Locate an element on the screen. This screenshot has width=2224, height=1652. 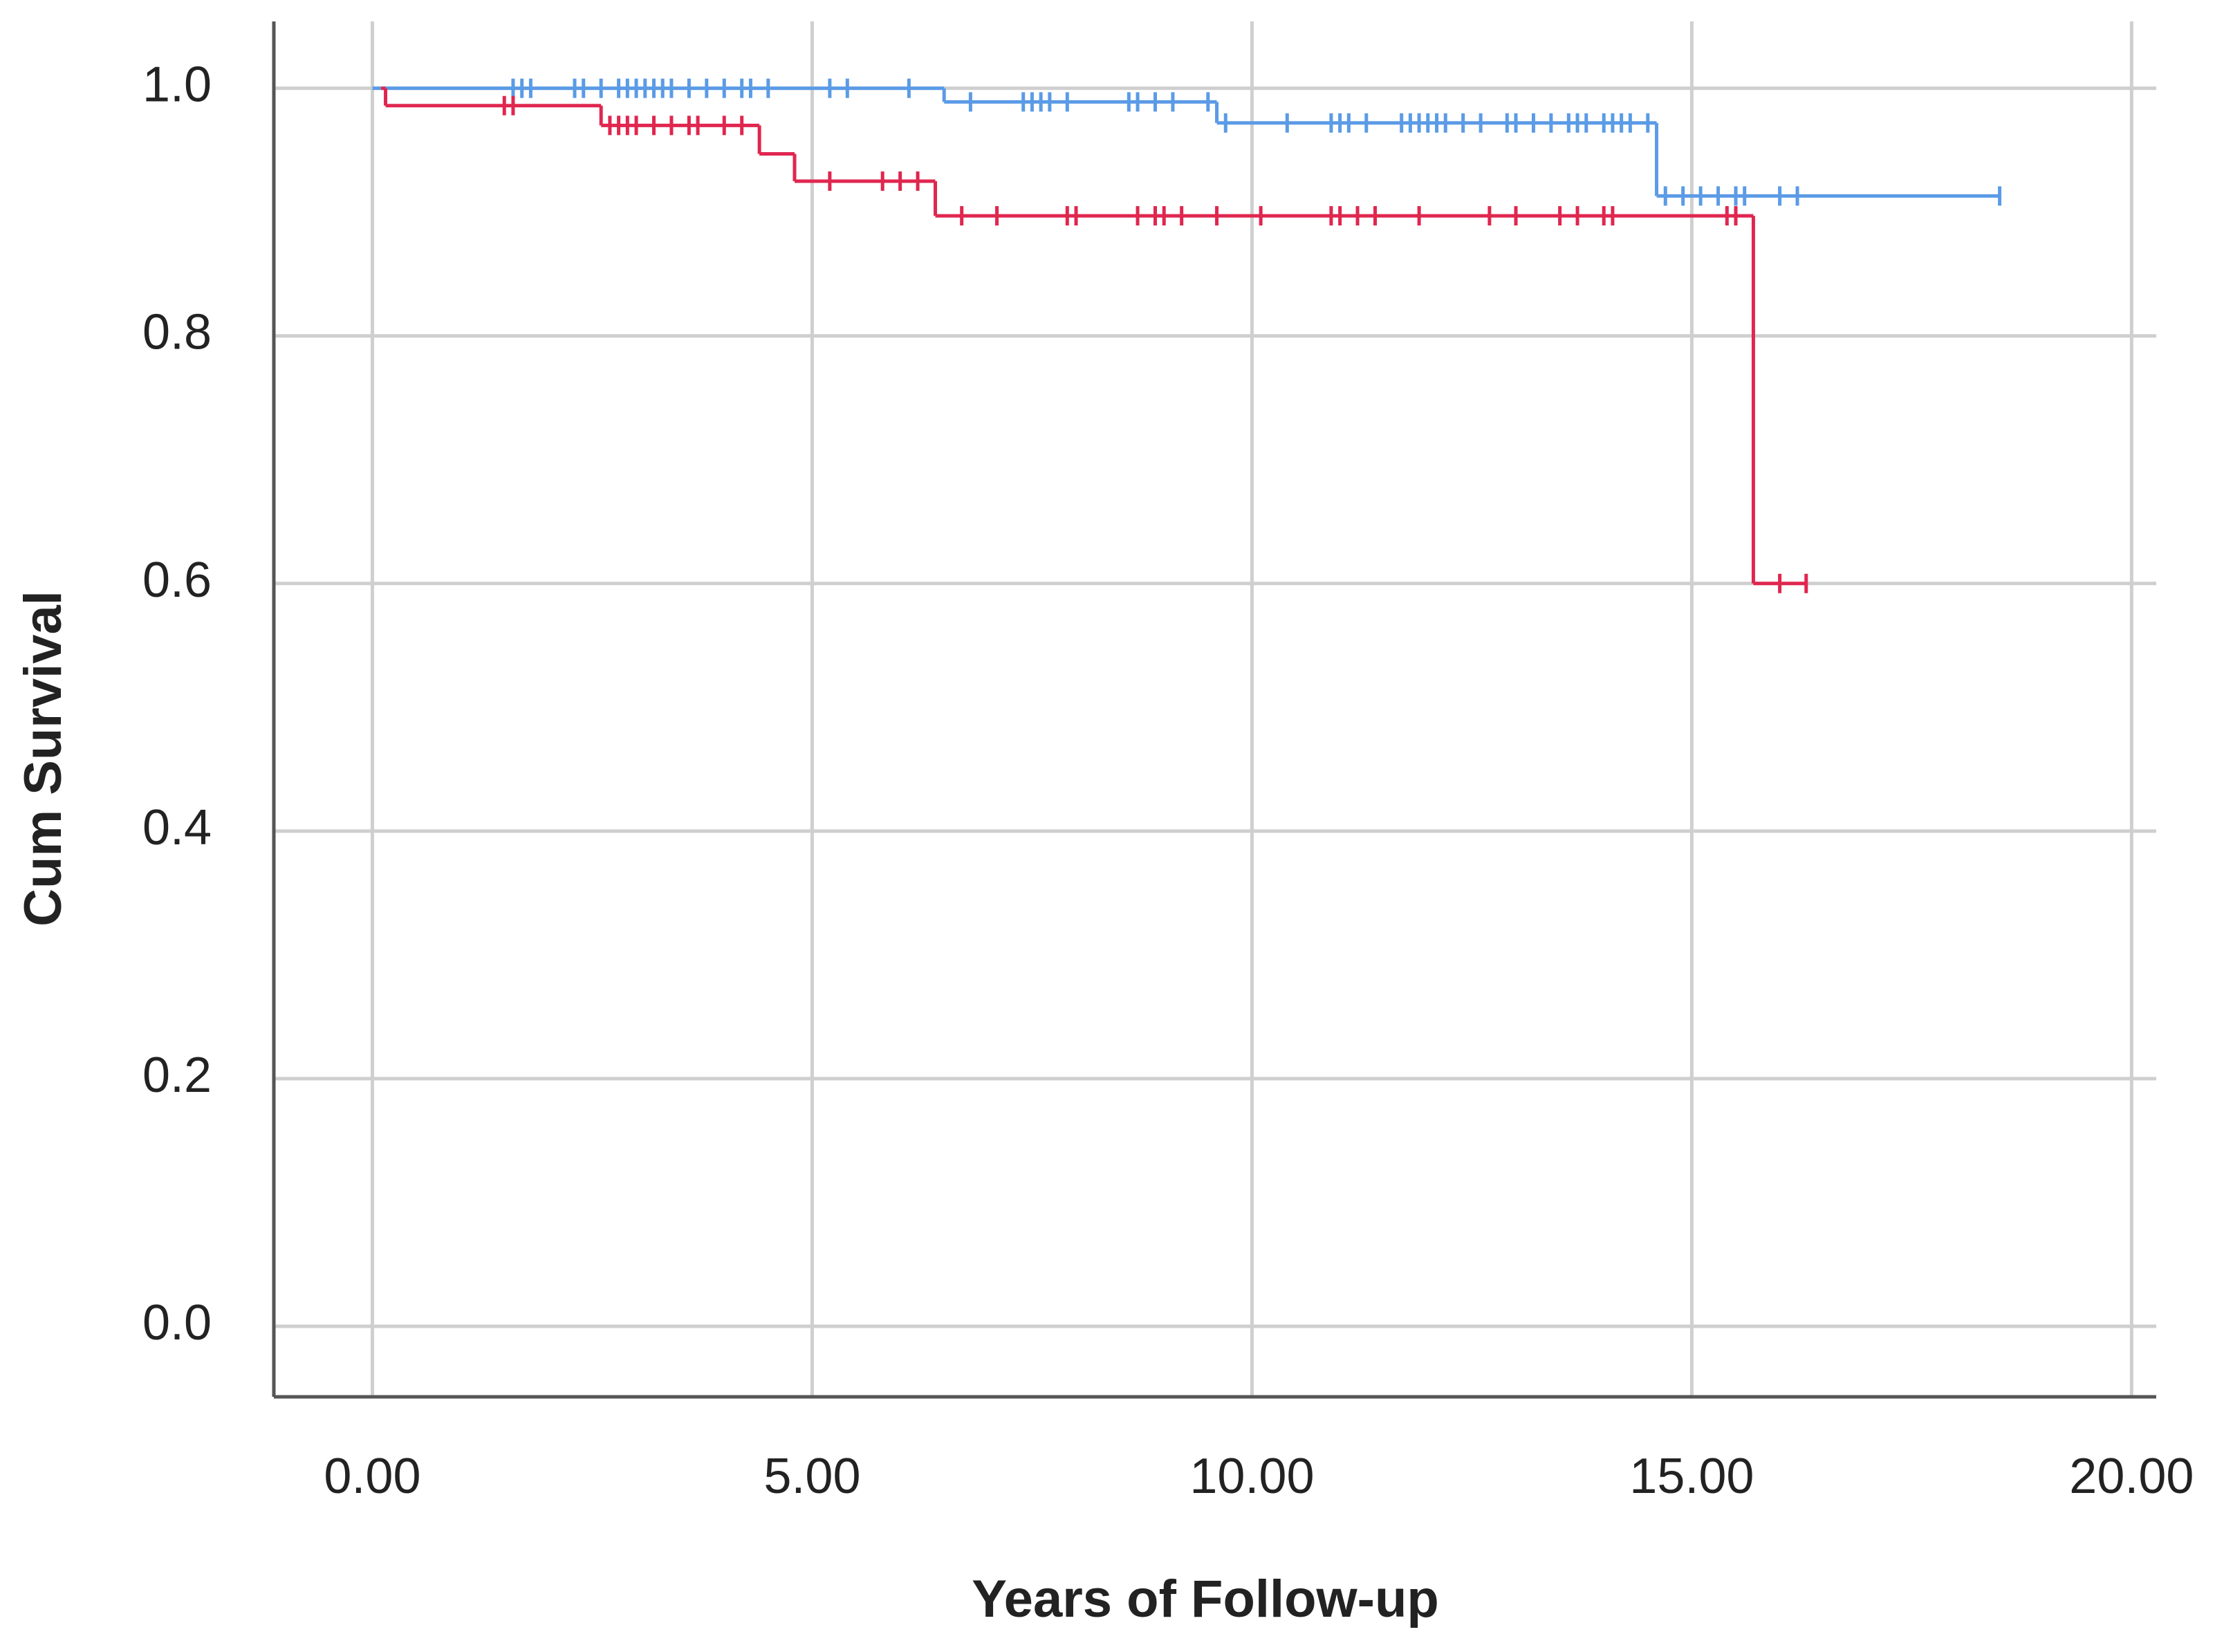
y-tick-label: 0.6 is located at coordinates (177, 580).